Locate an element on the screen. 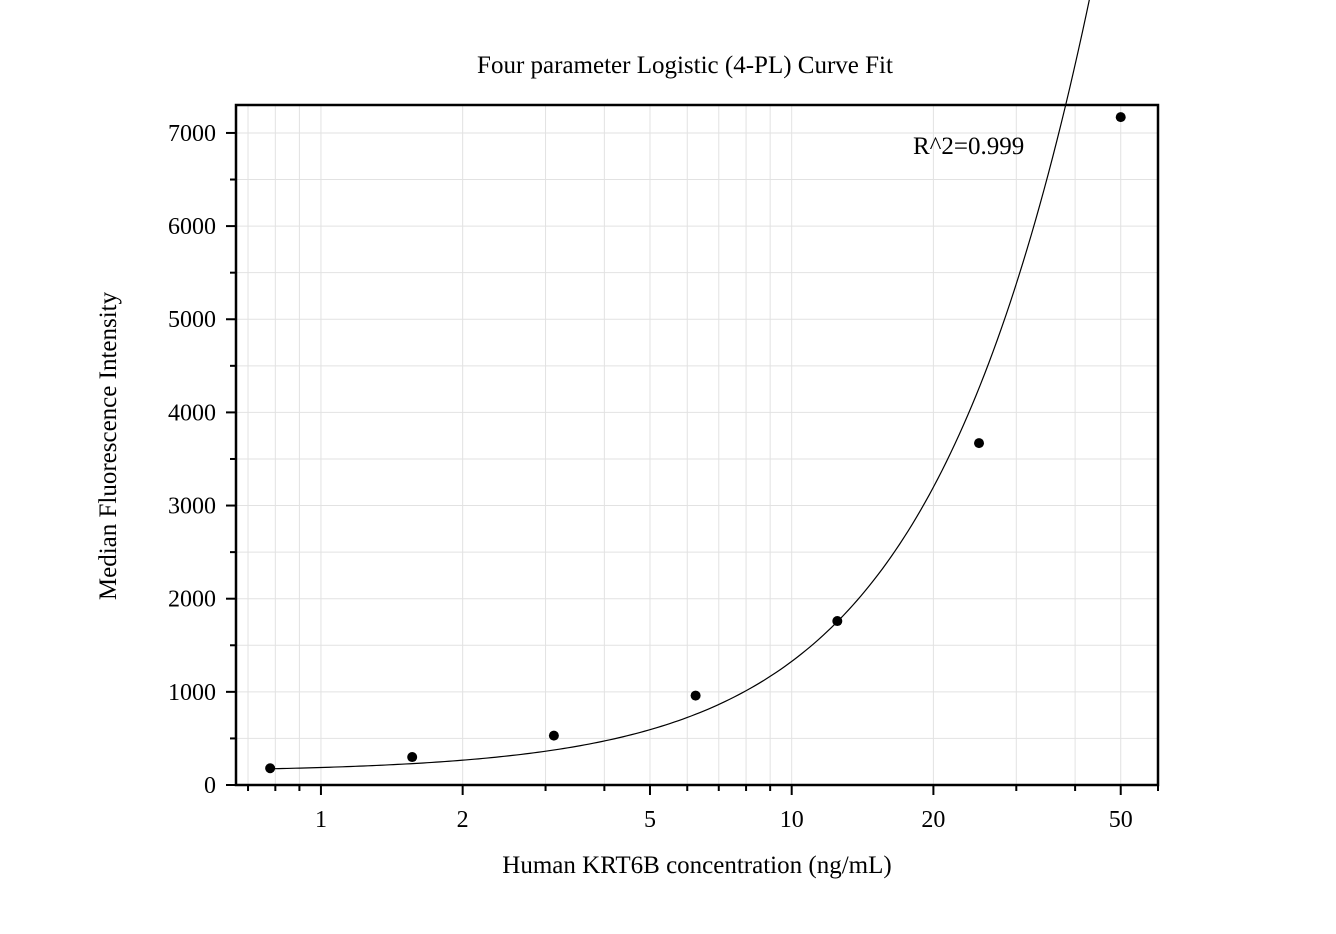 The image size is (1336, 934). x-tick-label: 20 is located at coordinates (933, 820).